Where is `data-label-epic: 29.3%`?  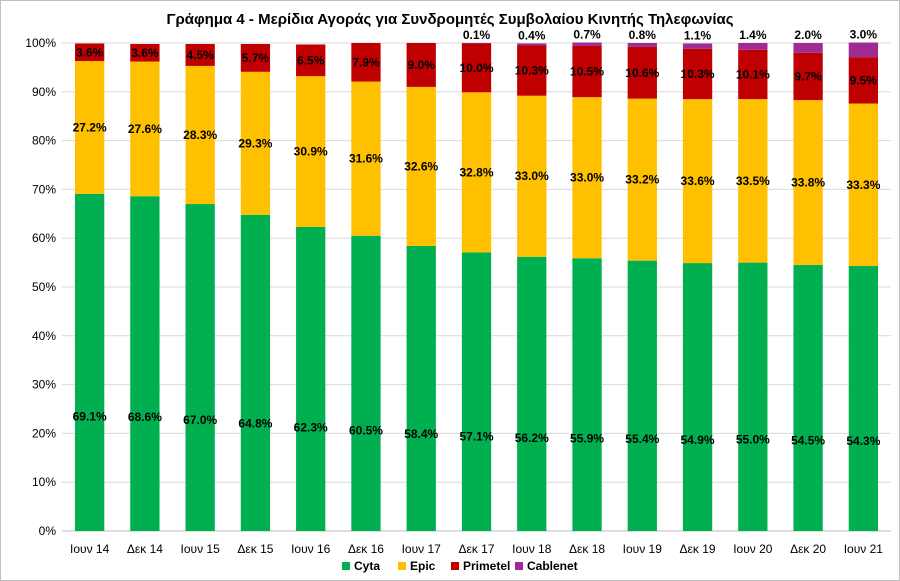
data-label-epic: 29.3% is located at coordinates (255, 143).